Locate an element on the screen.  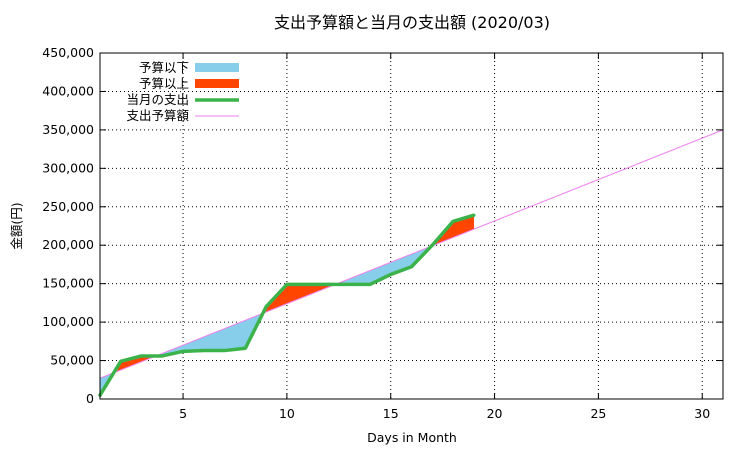
y-tick-label: 100,000 is located at coordinates (68, 321).